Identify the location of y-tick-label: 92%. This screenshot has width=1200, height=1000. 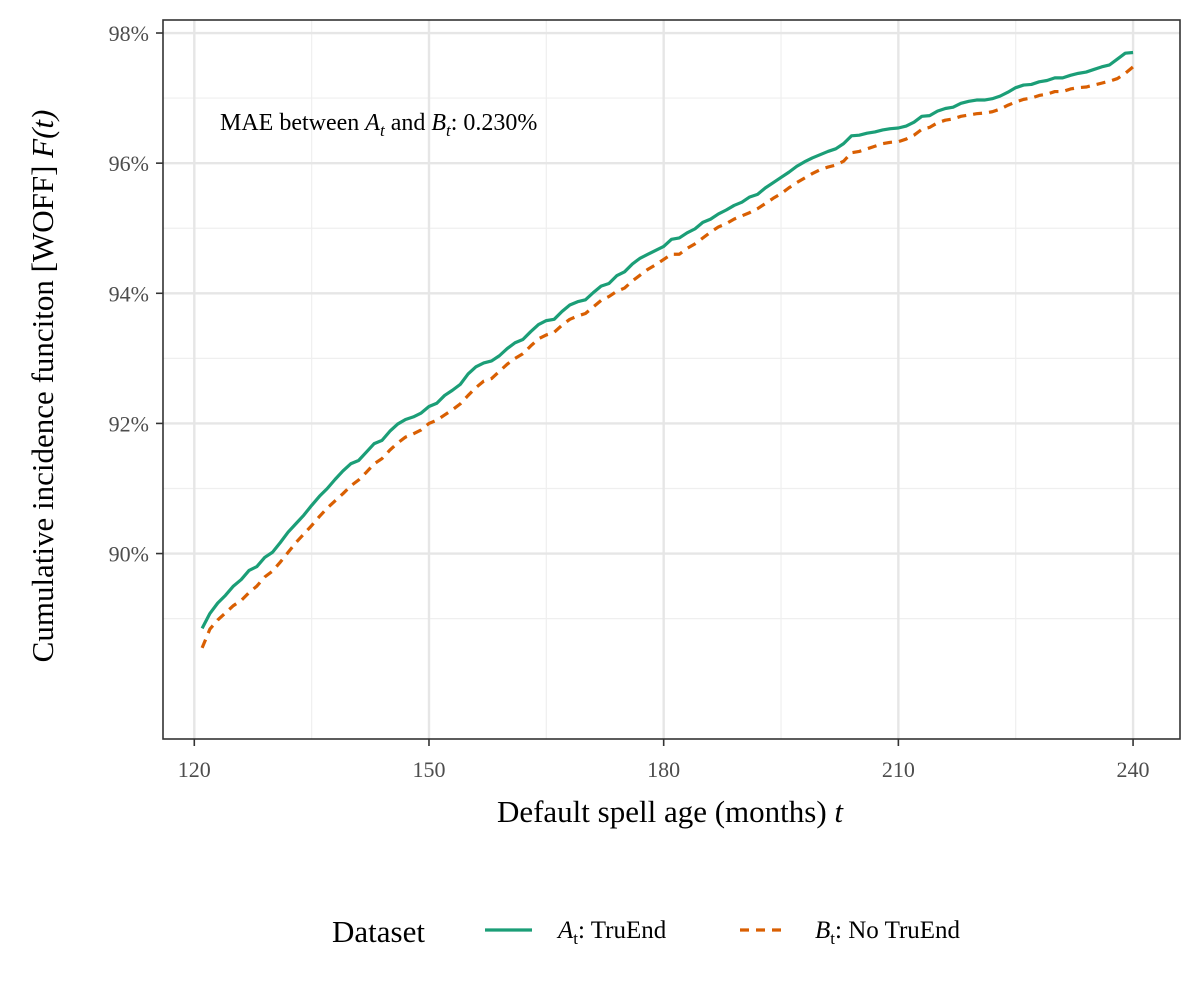
(129, 423).